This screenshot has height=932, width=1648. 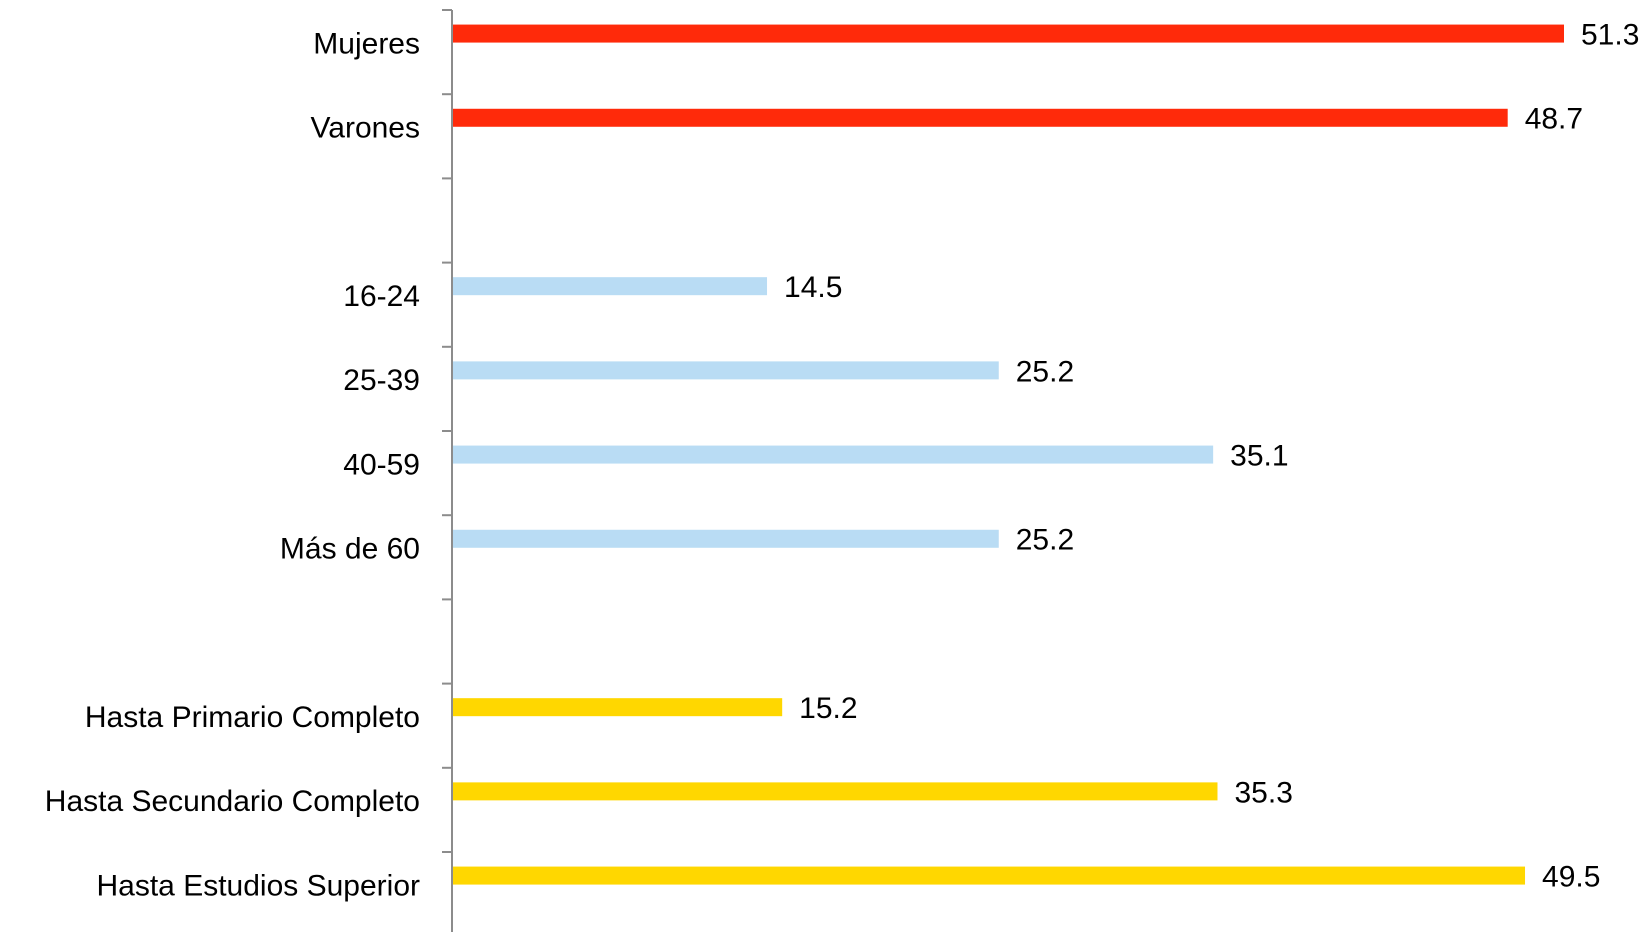 What do you see at coordinates (1571, 876) in the screenshot?
I see `value-label-hasta-estudios-superior: 49.5` at bounding box center [1571, 876].